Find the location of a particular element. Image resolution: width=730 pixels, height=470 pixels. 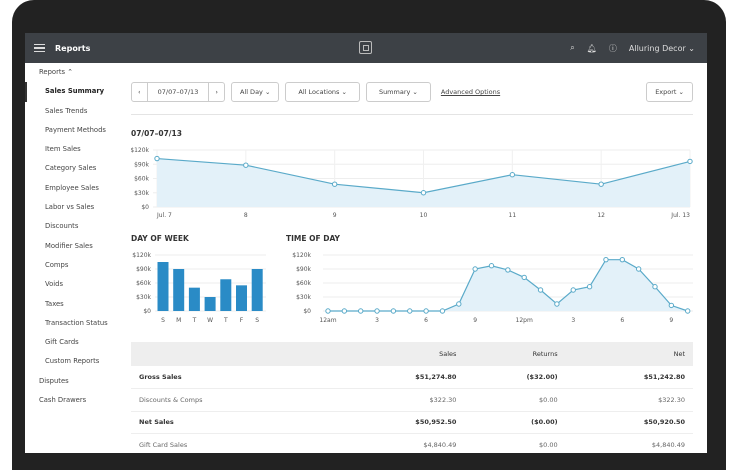

x-tick-label: F is located at coordinates (242, 320).